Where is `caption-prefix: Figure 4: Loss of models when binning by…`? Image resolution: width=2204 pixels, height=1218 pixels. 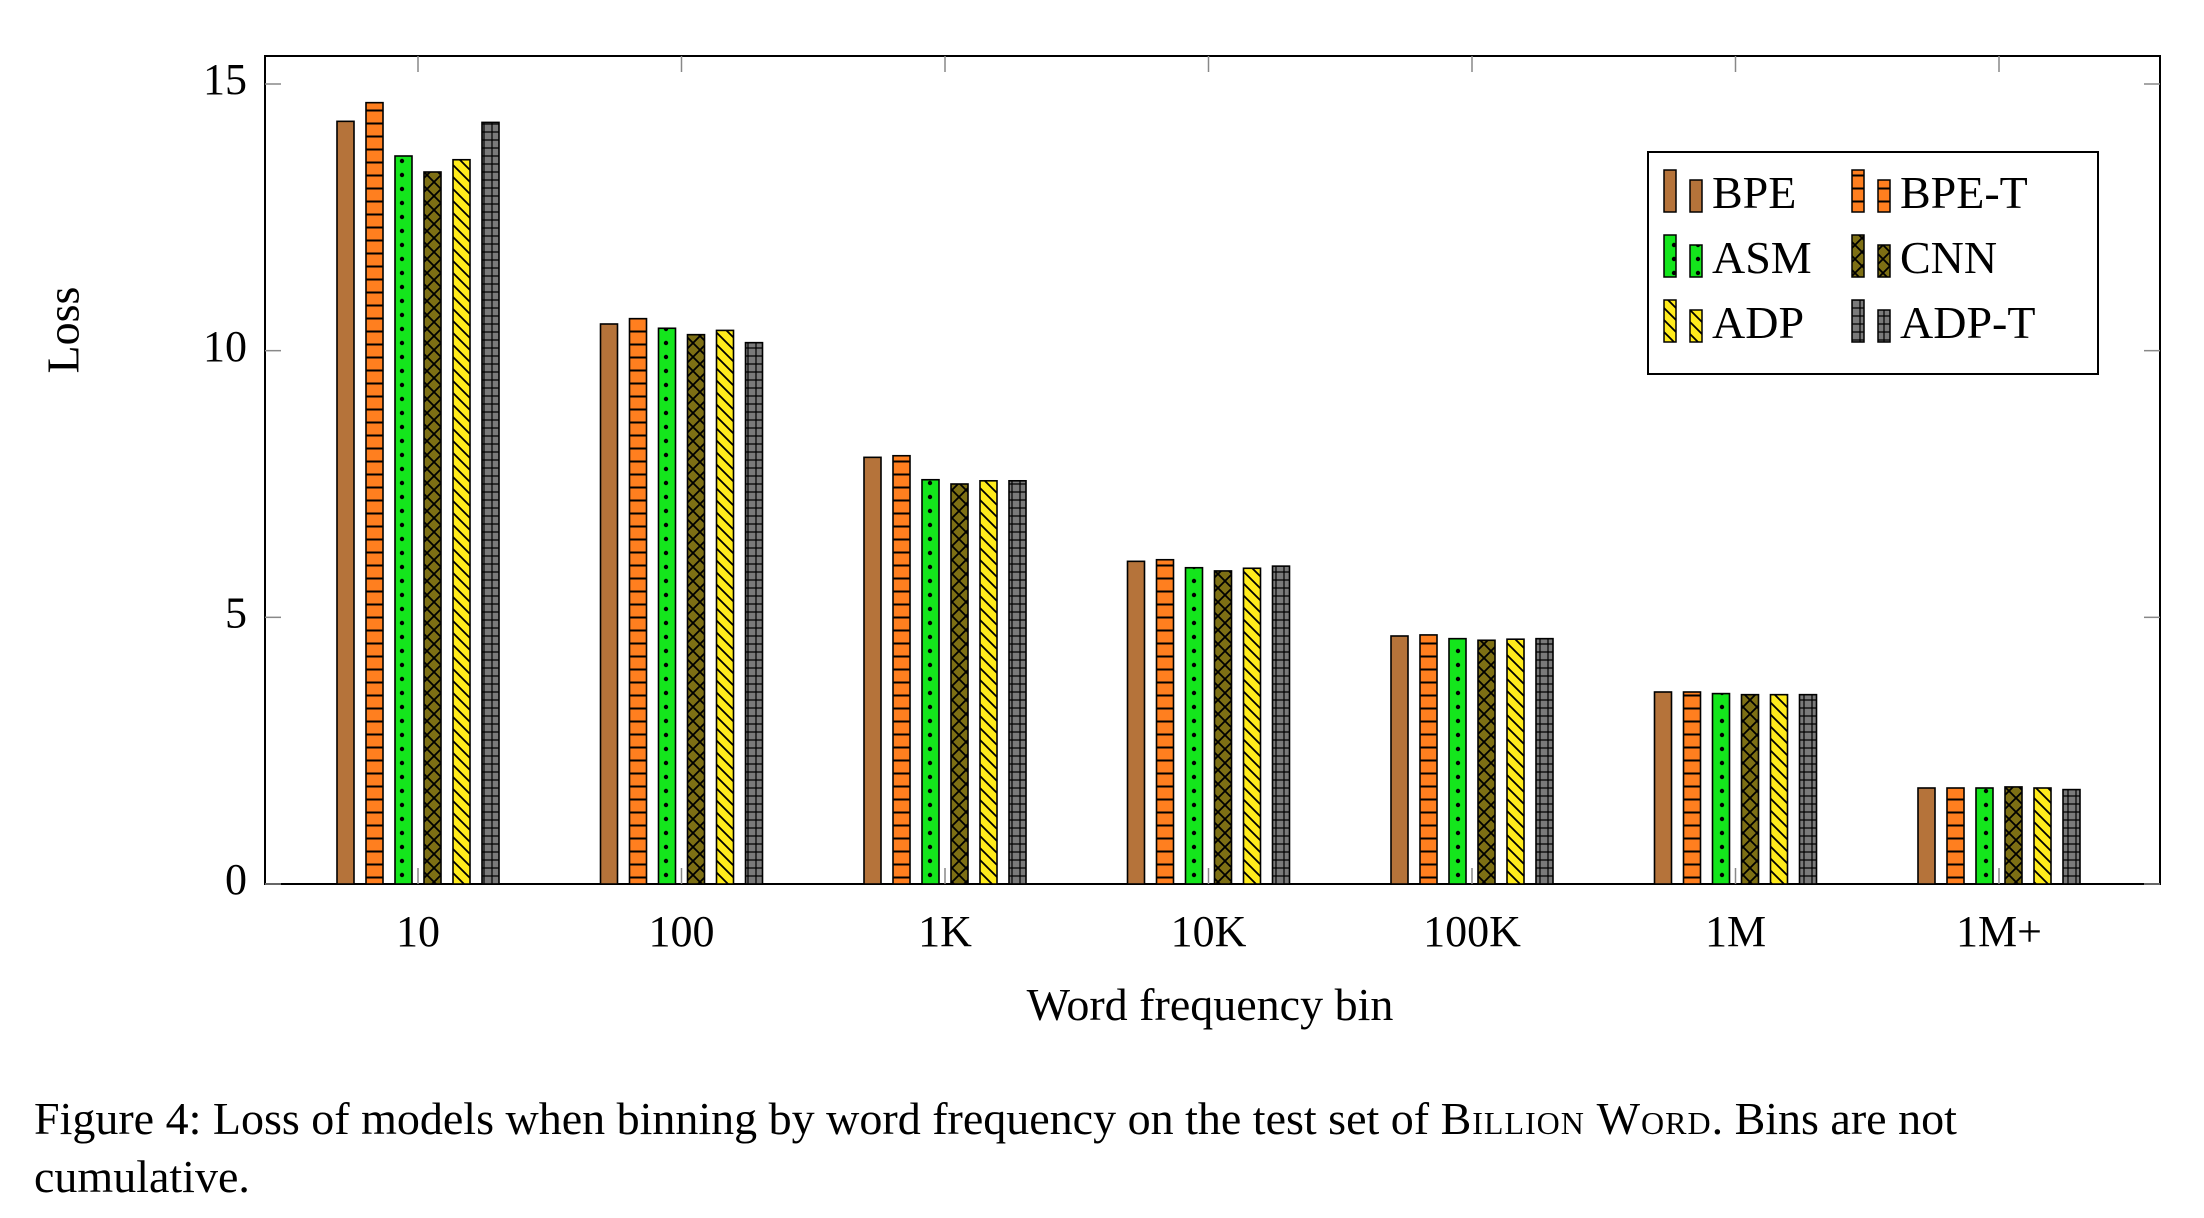
caption-prefix: Figure 4: Loss of models when binning by… is located at coordinates (732, 1118).